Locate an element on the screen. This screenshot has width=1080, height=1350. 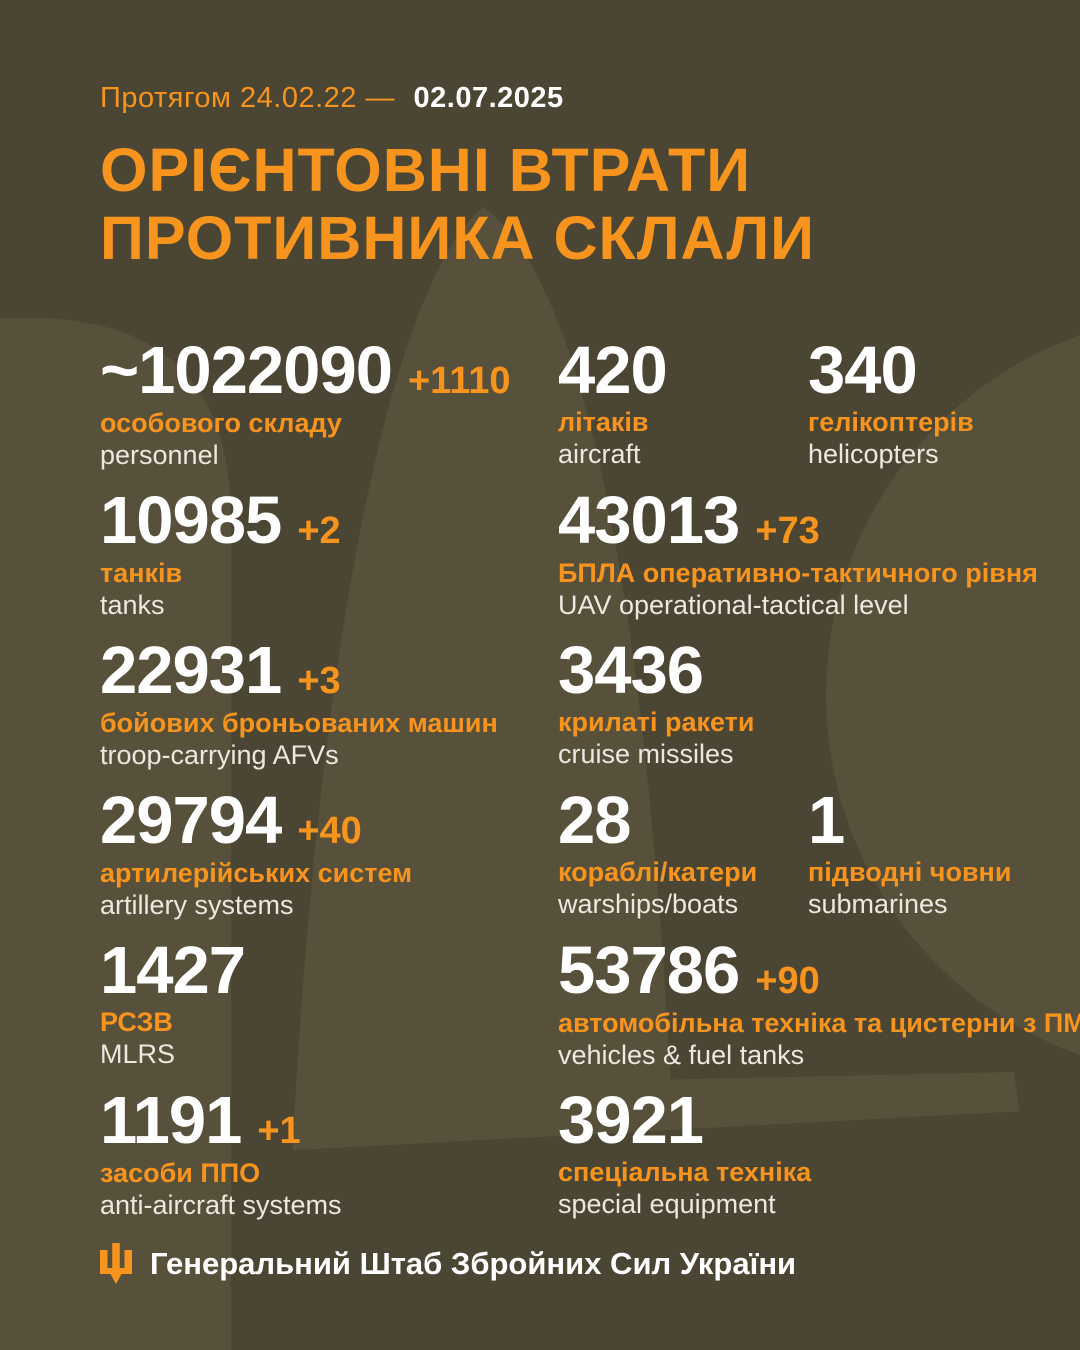
stat-value: 22931 is located at coordinates (191, 670).